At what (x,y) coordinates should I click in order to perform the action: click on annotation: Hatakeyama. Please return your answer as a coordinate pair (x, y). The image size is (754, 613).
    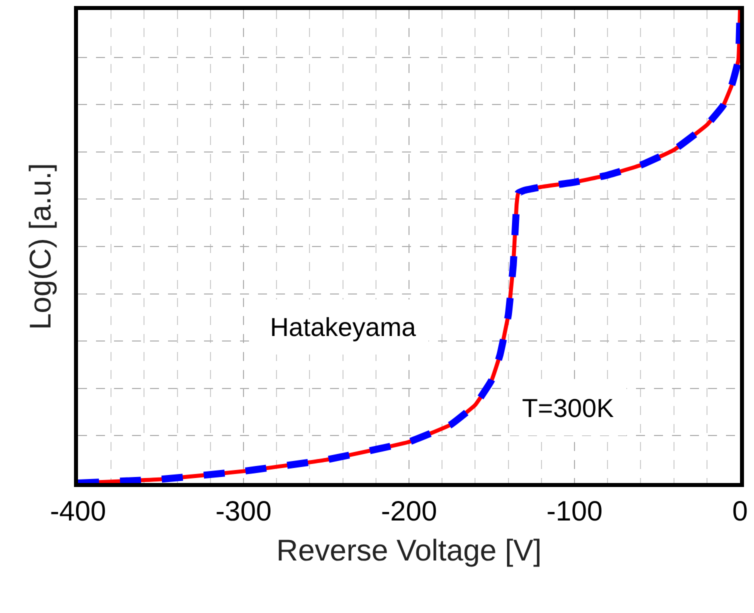
    Looking at the image, I should click on (343, 327).